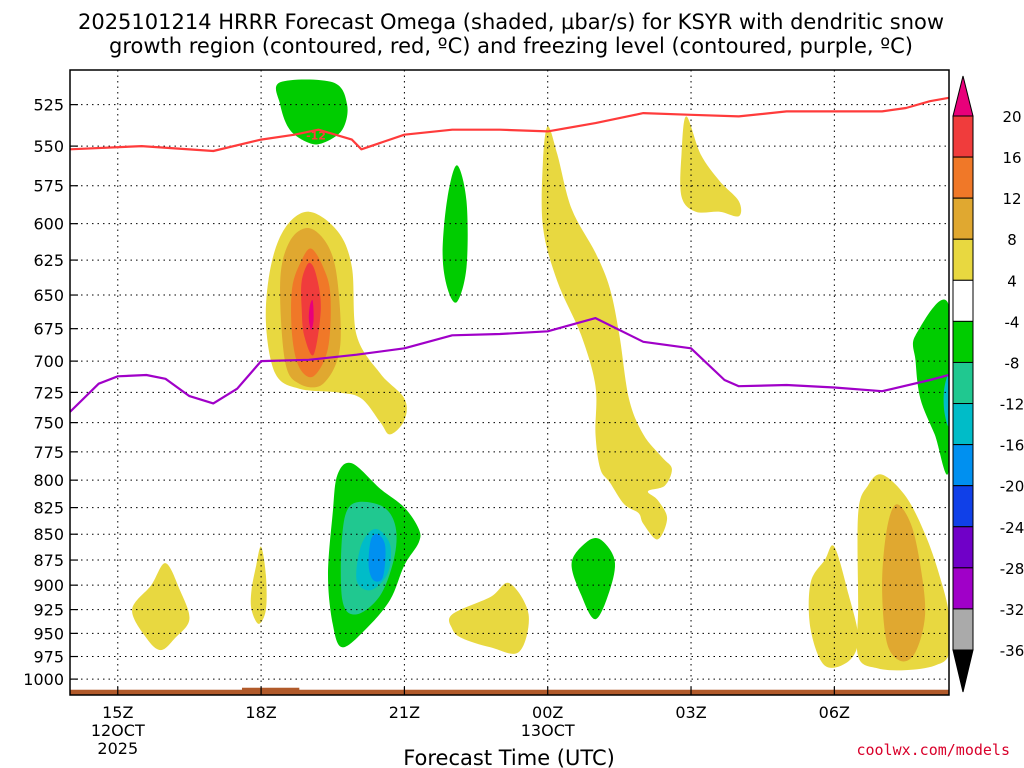 The image size is (1024, 768). I want to click on colorbar-label-11: -28, so click(1012, 569).